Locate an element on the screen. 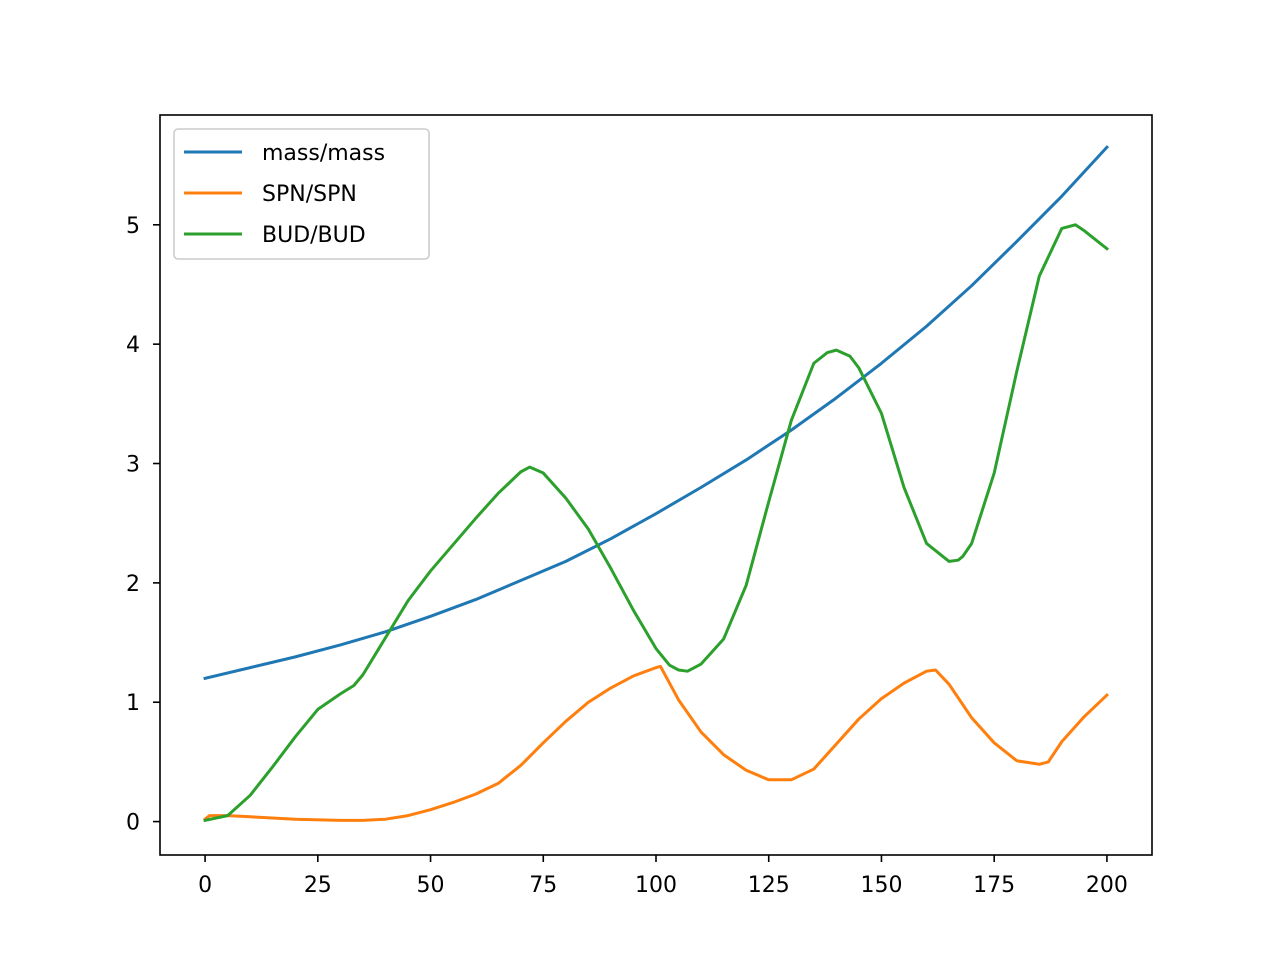 The height and width of the screenshot is (960, 1280). y-tick-label: 0 is located at coordinates (133, 823).